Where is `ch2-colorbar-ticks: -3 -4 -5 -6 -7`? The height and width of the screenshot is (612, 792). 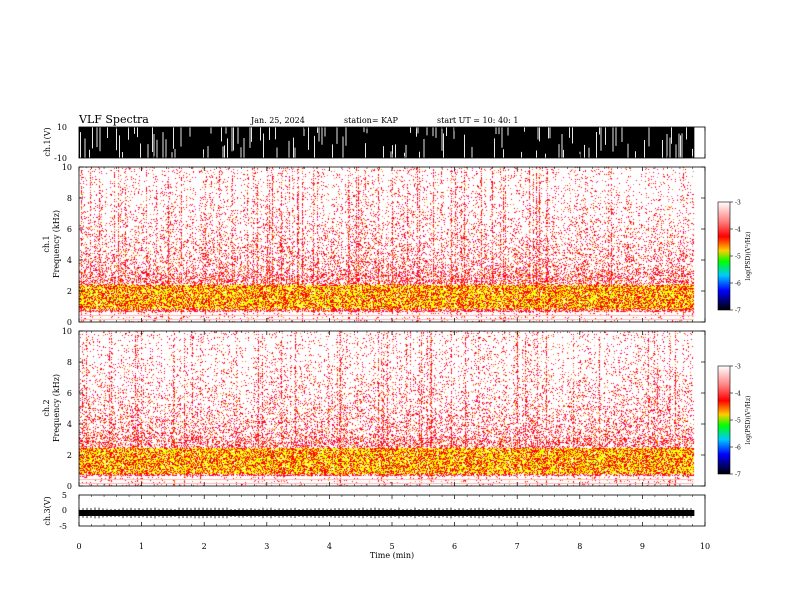
ch2-colorbar-ticks: -3 -4 -5 -6 -7 is located at coordinates (735, 421).